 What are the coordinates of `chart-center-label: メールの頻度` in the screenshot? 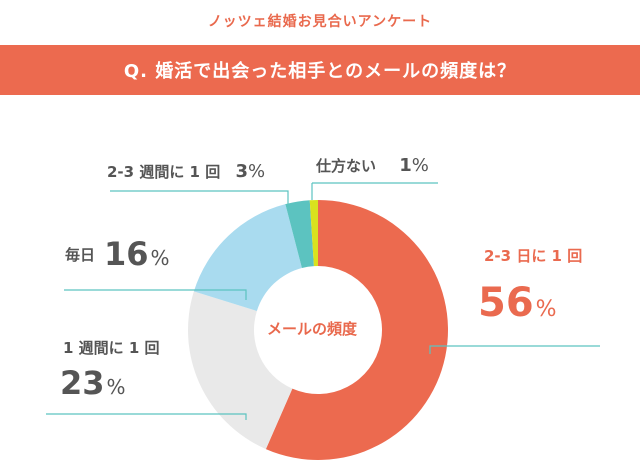 It's located at (311, 329).